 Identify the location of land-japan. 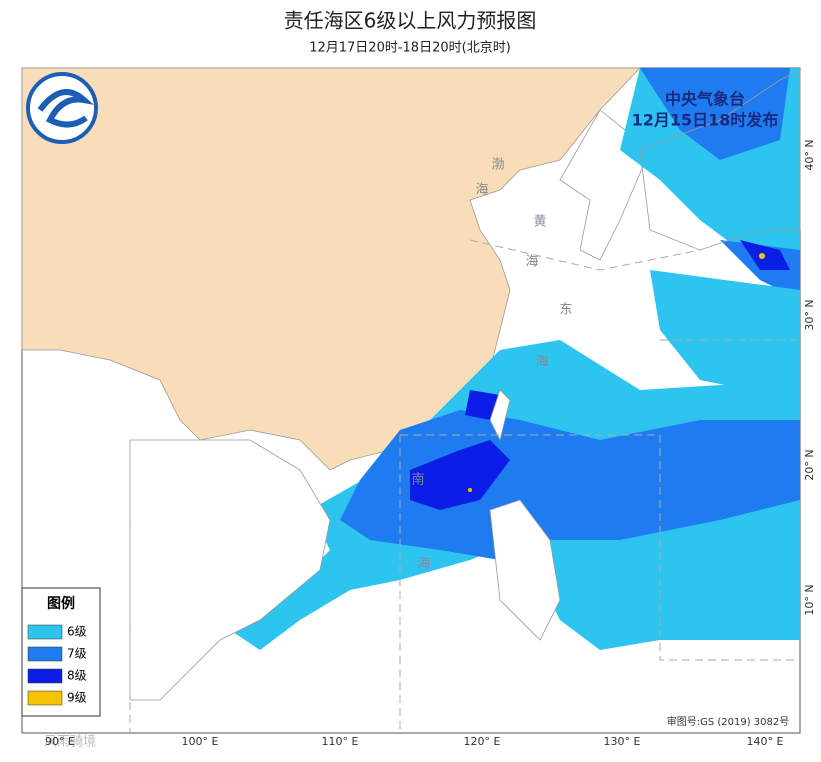
(720, 160).